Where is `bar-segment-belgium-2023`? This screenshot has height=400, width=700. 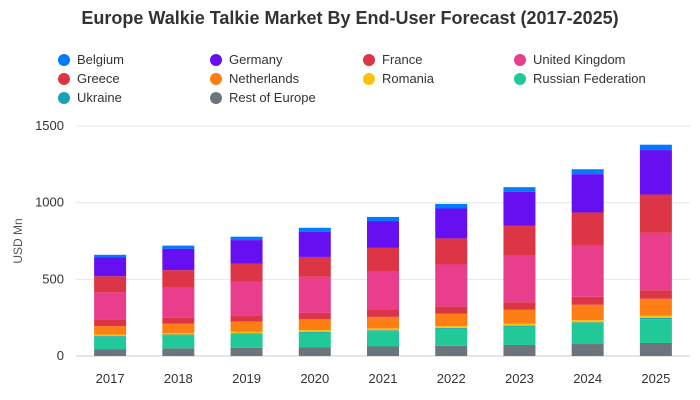
bar-segment-belgium-2023 is located at coordinates (519, 189).